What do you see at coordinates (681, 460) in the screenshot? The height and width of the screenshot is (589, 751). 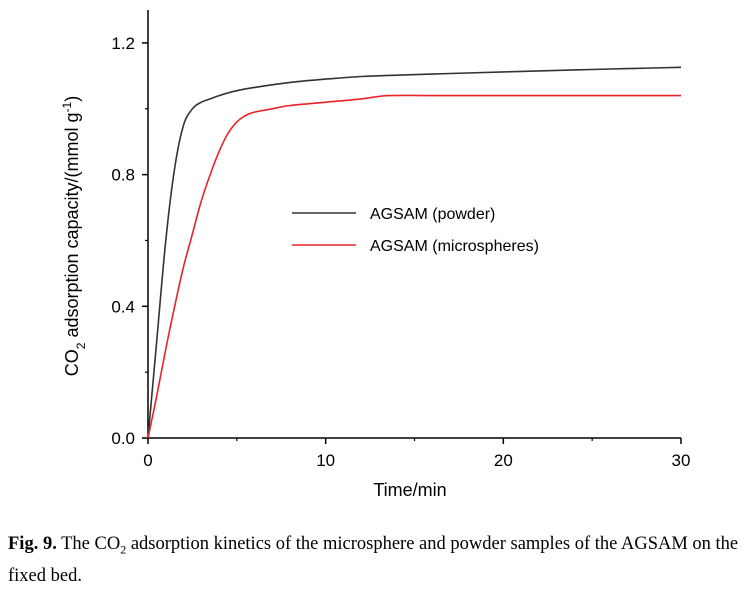 I see `x-tick-label: 30` at bounding box center [681, 460].